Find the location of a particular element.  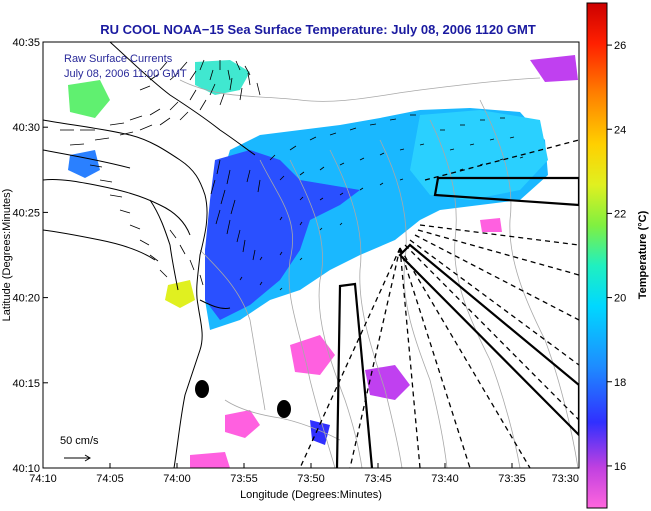

legend-currents-line1: Raw Surface Currents is located at coordinates (118, 59).